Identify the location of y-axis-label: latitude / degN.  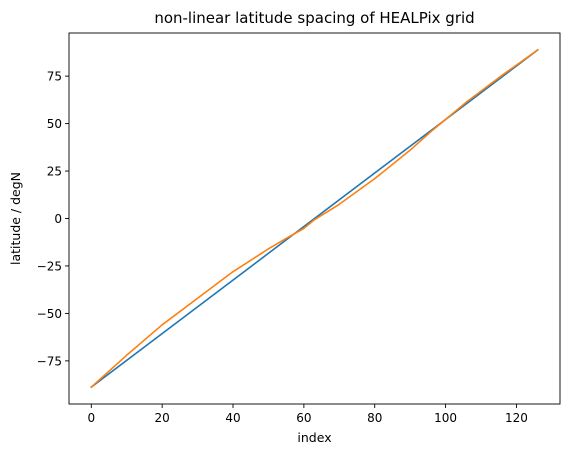
(15, 218).